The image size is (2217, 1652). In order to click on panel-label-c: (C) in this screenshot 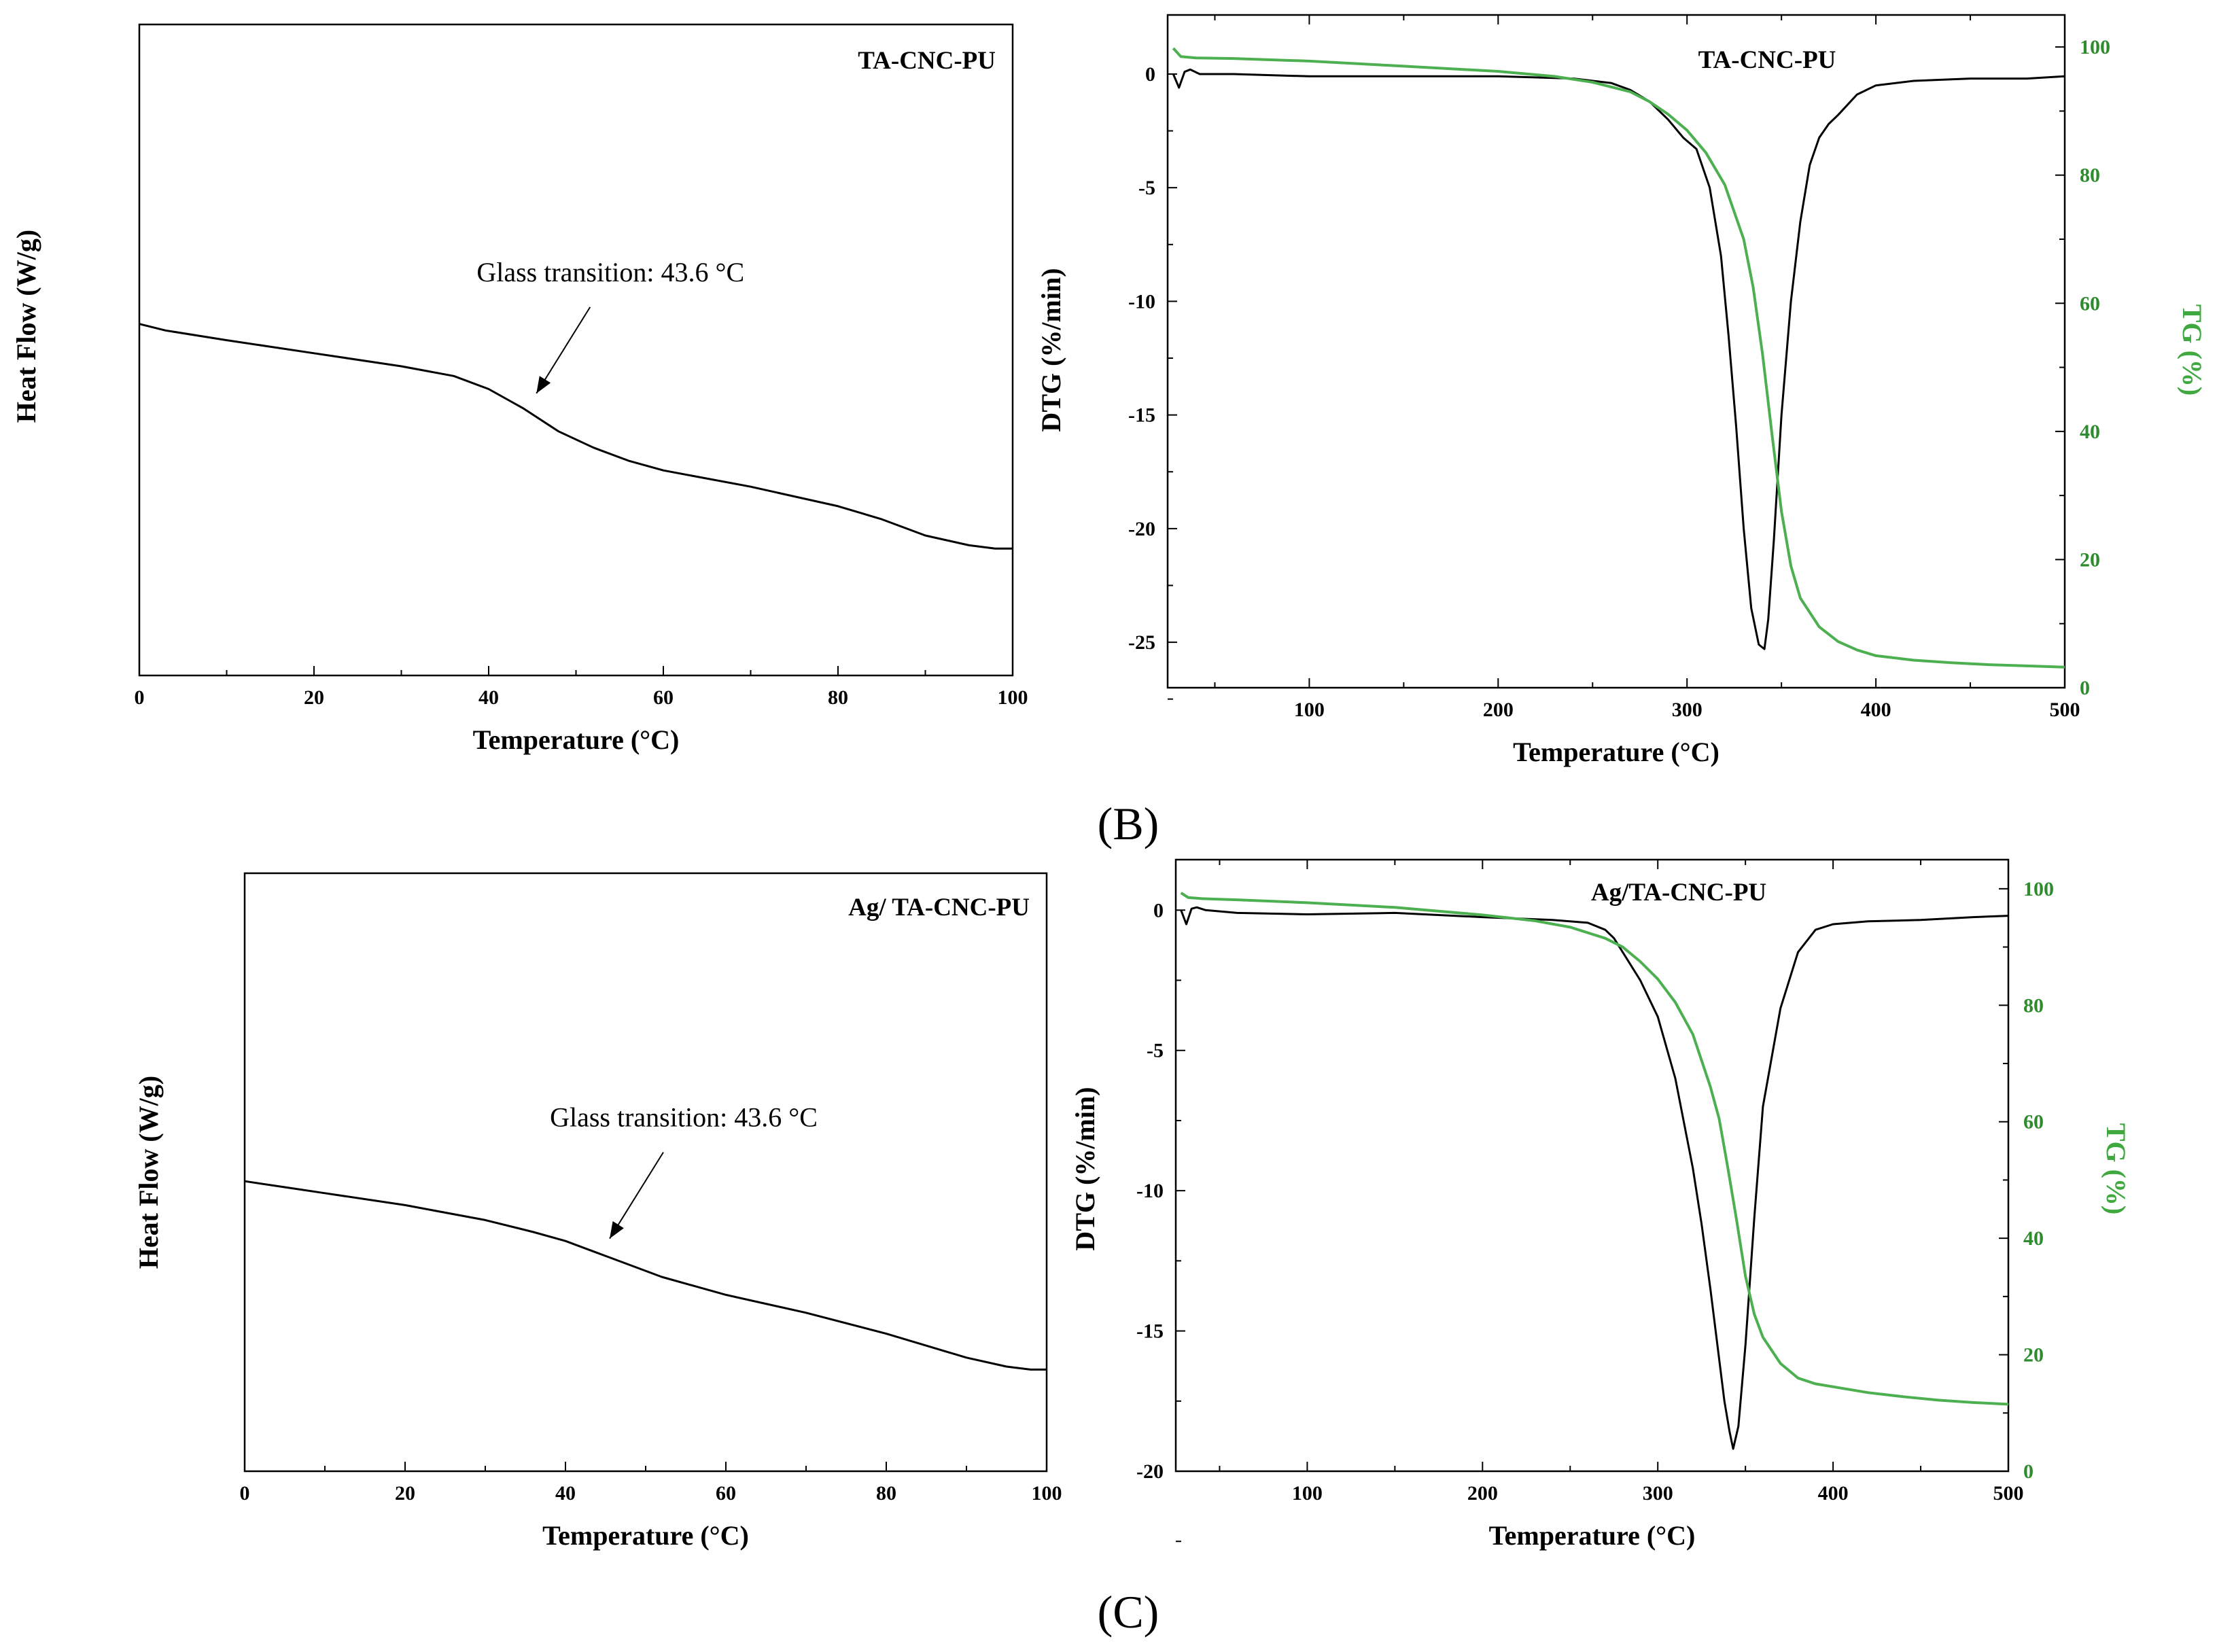, I will do `click(1128, 1612)`.